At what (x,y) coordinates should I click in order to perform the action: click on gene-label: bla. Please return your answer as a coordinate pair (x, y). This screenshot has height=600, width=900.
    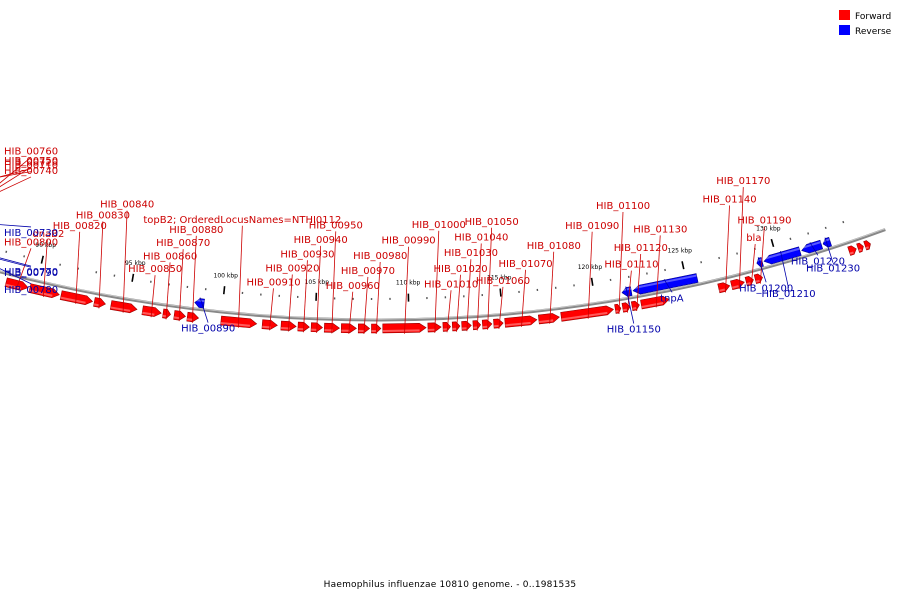
    Looking at the image, I should click on (753, 238).